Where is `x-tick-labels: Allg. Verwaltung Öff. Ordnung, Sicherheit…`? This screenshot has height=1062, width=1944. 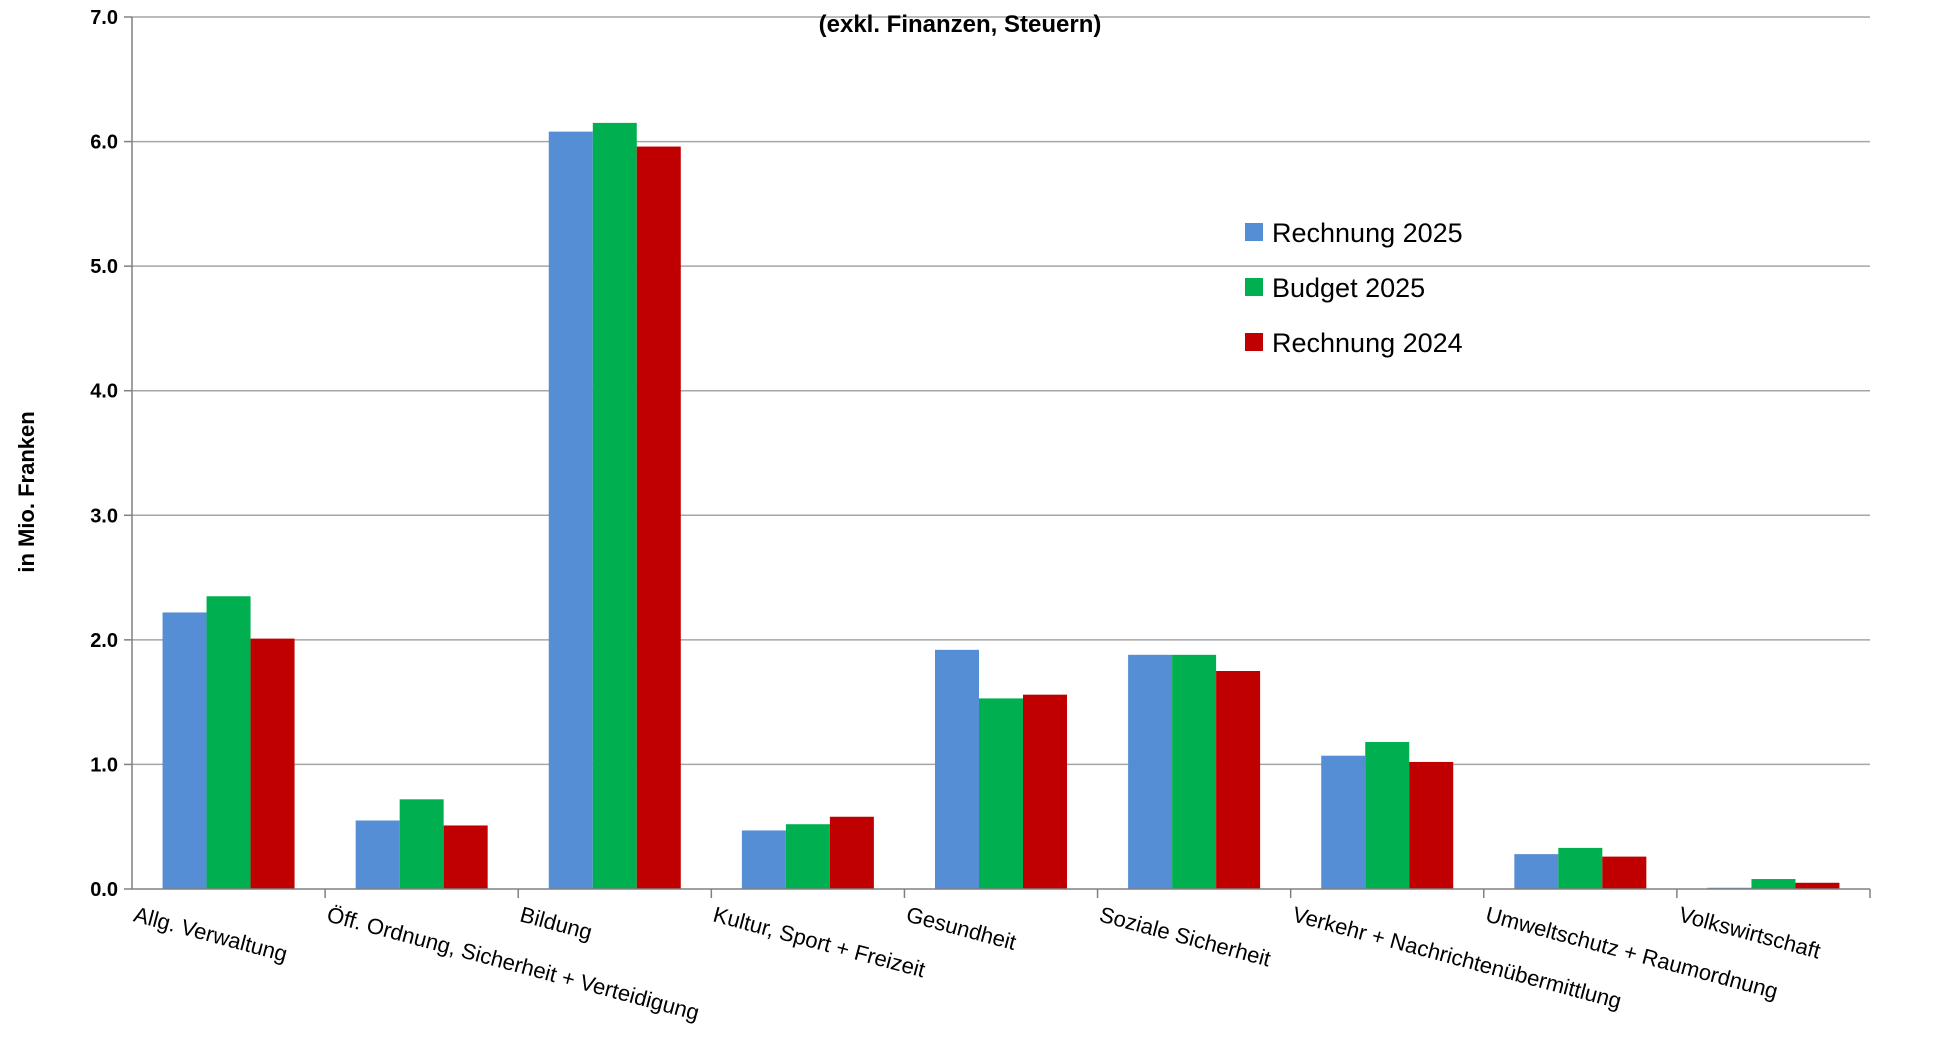
x-tick-labels: Allg. Verwaltung Öff. Ordnung, Sicherheit… is located at coordinates (977, 964).